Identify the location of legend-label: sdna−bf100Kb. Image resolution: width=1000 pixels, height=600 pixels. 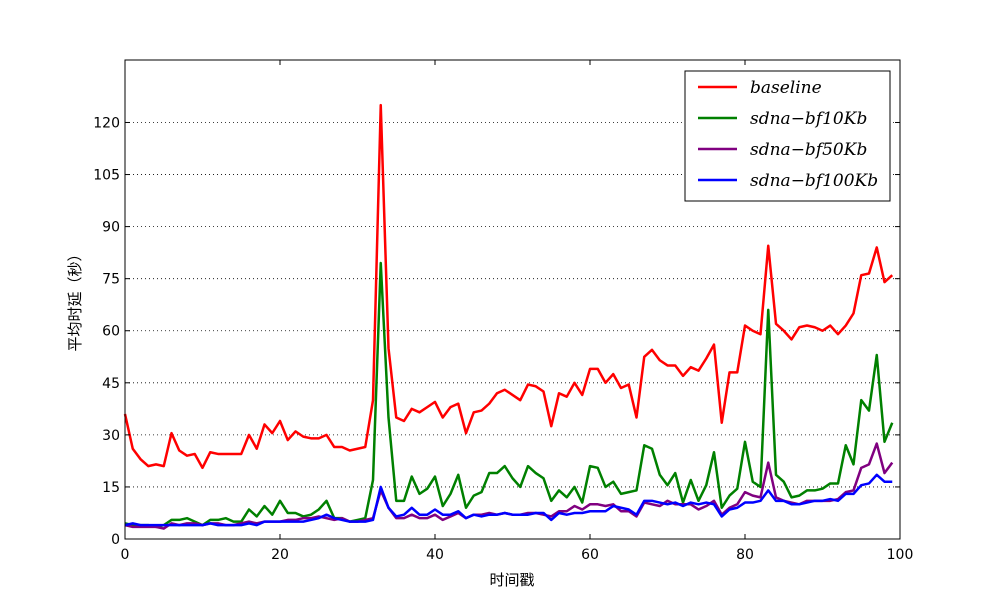
(814, 181).